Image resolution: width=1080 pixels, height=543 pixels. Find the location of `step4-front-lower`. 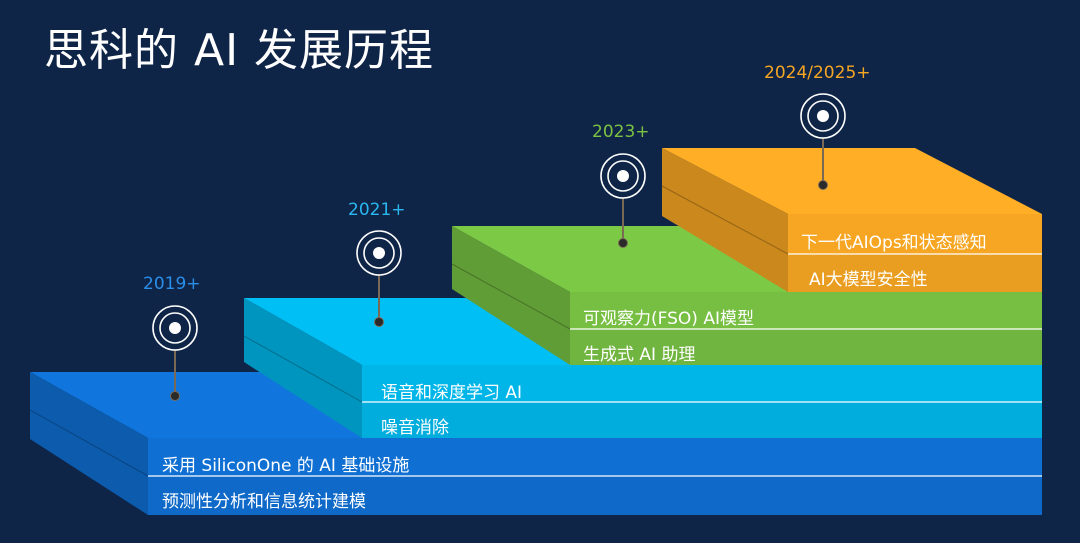

step4-front-lower is located at coordinates (915, 273).